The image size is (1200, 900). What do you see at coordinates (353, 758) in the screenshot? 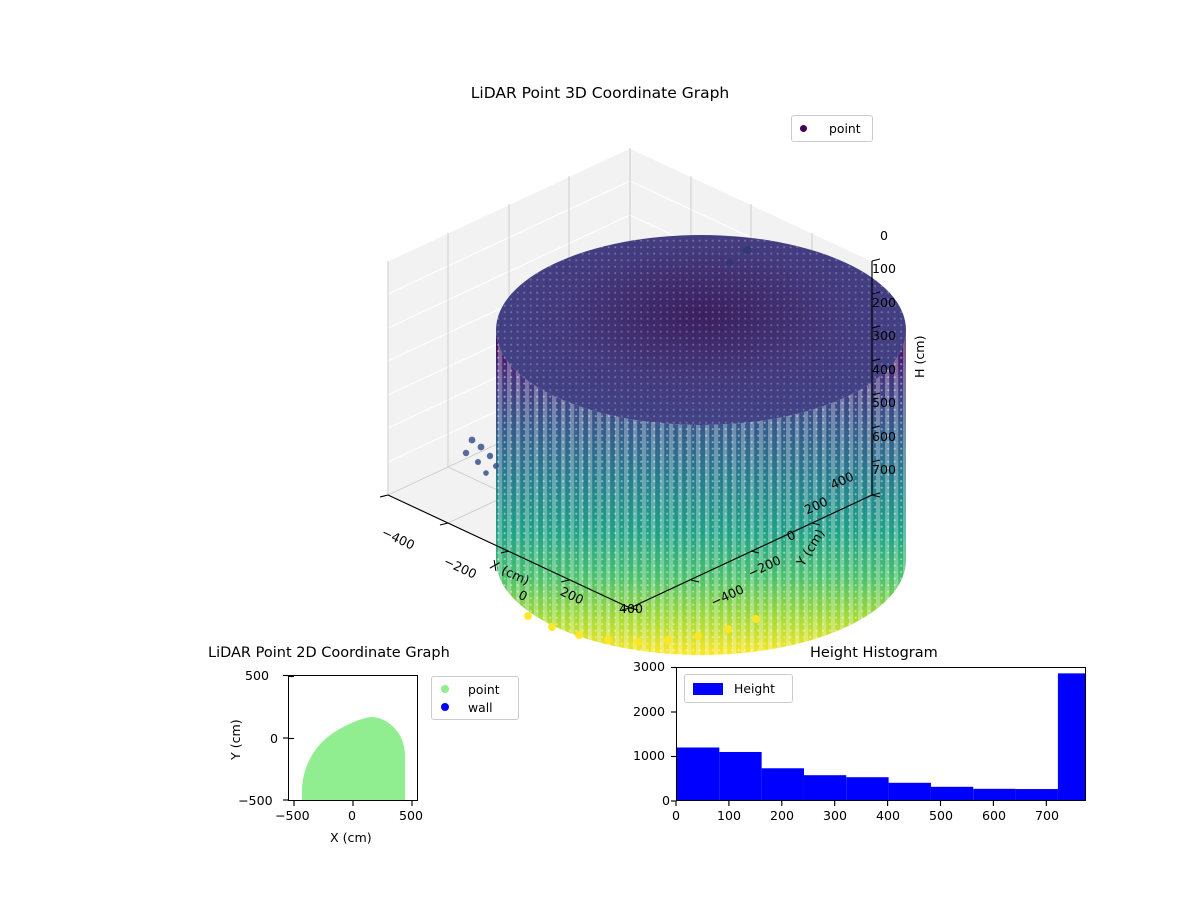
I see `plot2d-point-region` at bounding box center [353, 758].